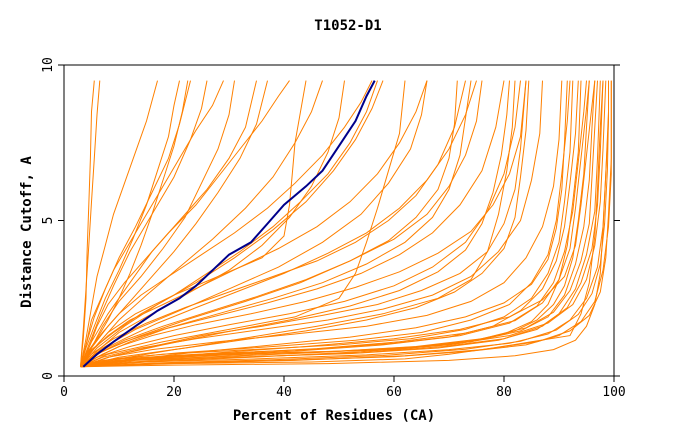 The image size is (680, 440). Describe the element at coordinates (343, 388) in the screenshot. I see `x-axis: 0 20 40 60 80 100` at that location.